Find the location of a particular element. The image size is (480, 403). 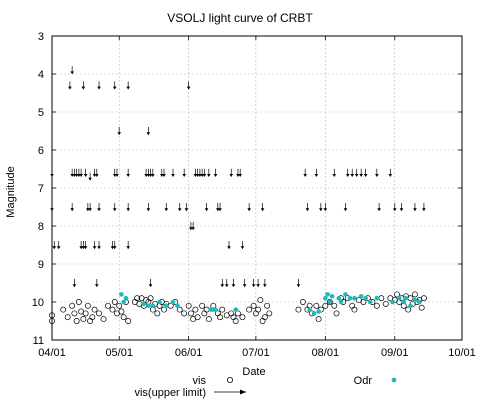

y-tick-label: 10 is located at coordinates (38, 303).